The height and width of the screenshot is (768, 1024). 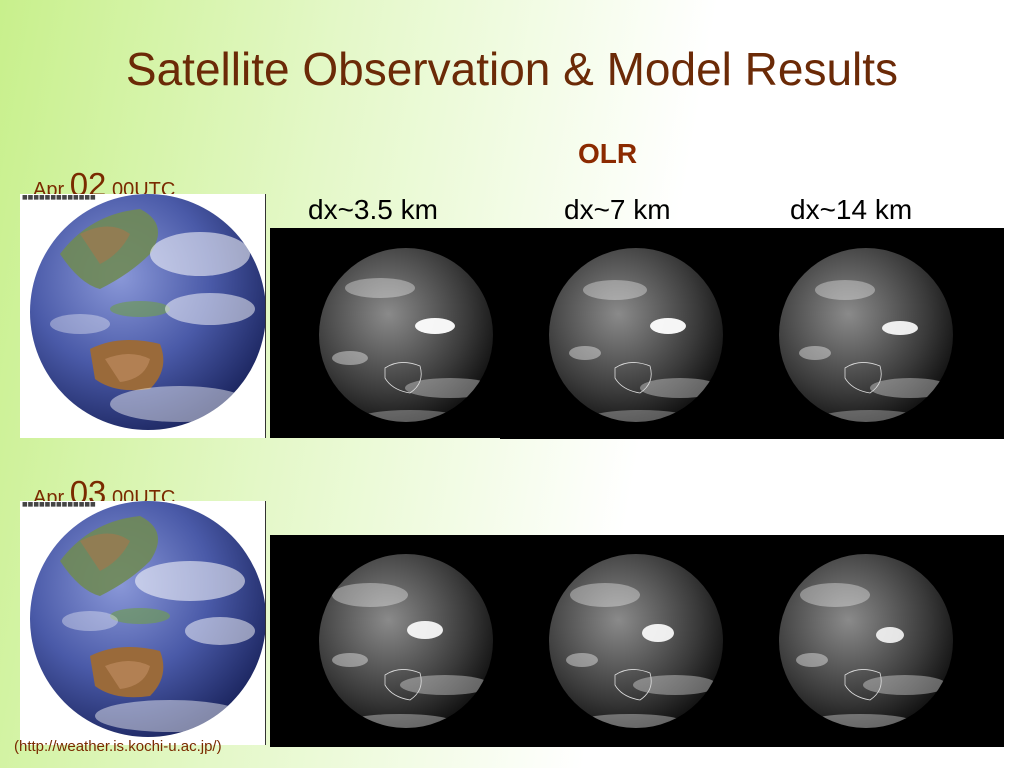 I want to click on olr-model-panel-7km-apr02, so click(x=615, y=333).